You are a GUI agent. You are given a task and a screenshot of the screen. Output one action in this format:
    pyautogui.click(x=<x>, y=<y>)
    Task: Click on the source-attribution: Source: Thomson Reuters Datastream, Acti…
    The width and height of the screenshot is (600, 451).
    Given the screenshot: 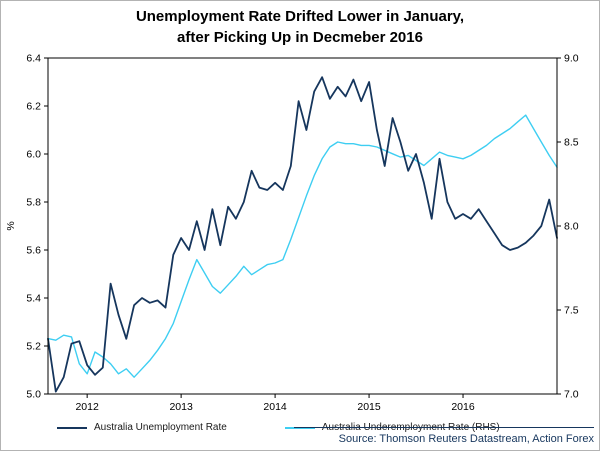 What is the action you would take?
    pyautogui.click(x=444, y=437)
    